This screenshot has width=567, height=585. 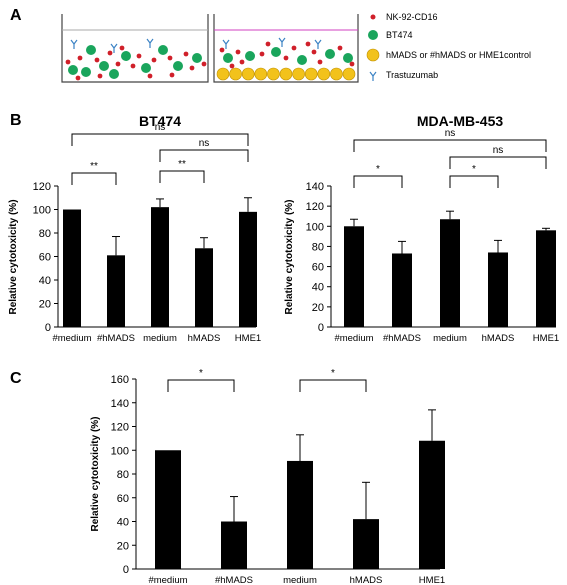 I want to click on legend-label: Trastuzumab, so click(x=412, y=75).